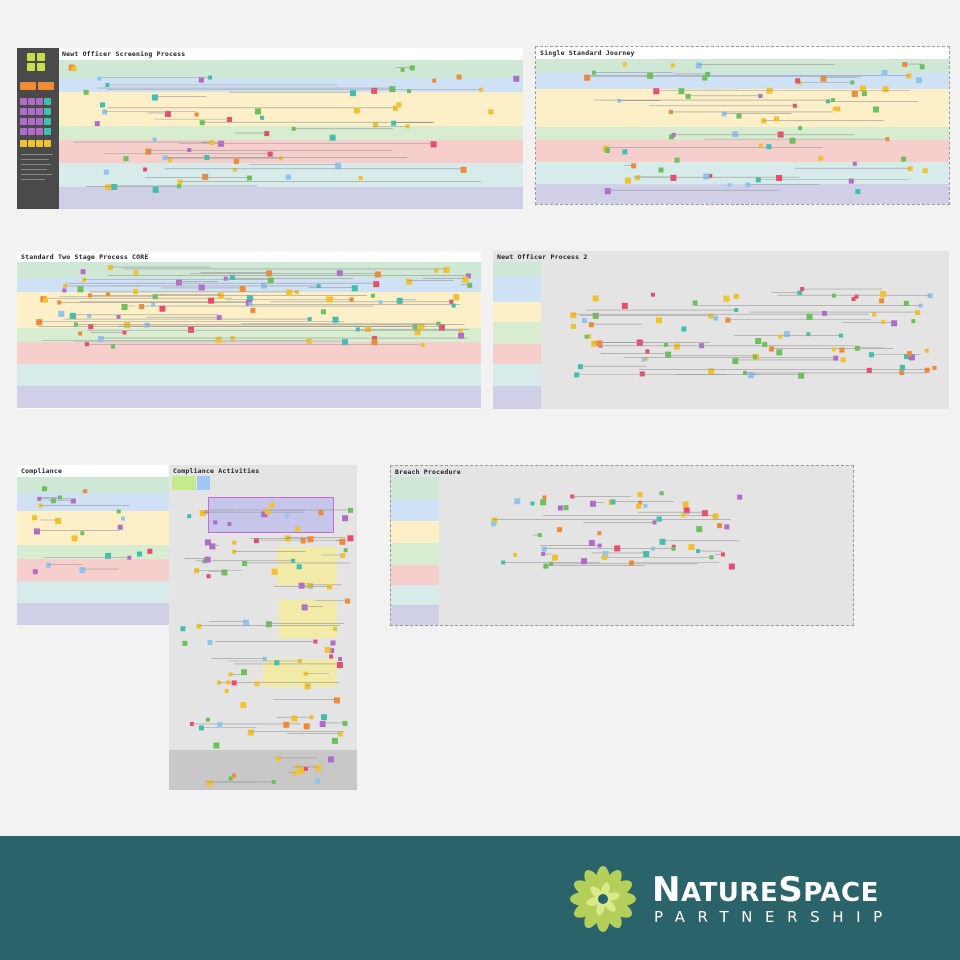 This screenshot has height=960, width=960. I want to click on board-compliance-activities: Compliance Activities, so click(263, 627).